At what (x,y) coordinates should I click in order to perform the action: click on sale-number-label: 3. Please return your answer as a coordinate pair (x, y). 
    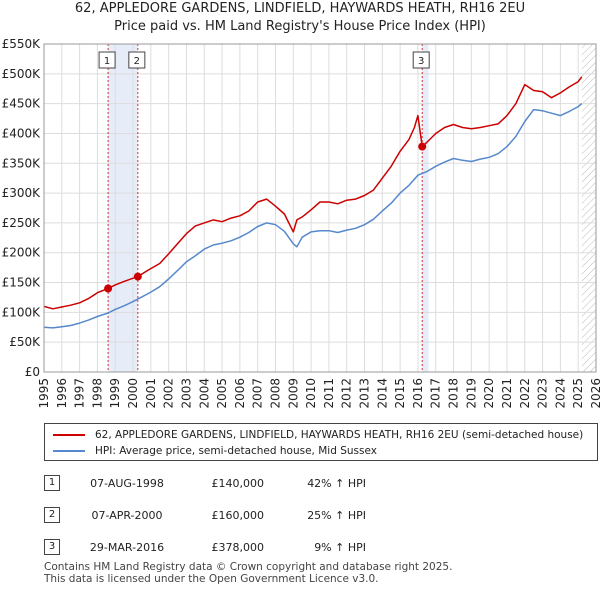
    Looking at the image, I should click on (421, 61).